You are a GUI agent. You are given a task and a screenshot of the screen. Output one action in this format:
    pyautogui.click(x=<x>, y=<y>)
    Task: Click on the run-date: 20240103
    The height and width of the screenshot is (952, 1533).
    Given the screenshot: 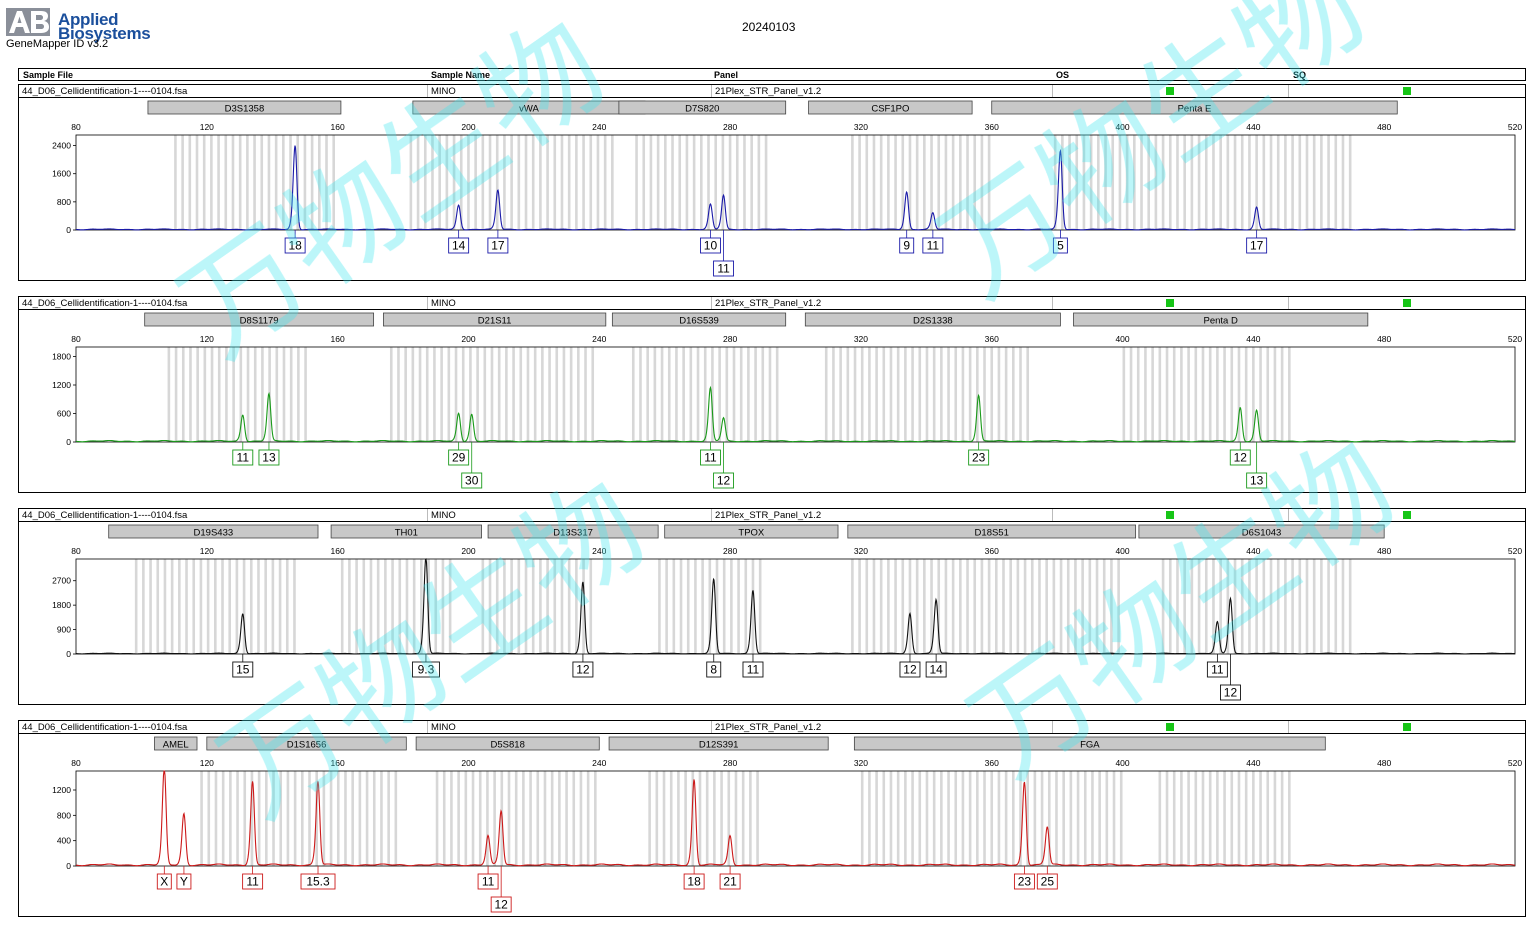 What is the action you would take?
    pyautogui.click(x=769, y=27)
    